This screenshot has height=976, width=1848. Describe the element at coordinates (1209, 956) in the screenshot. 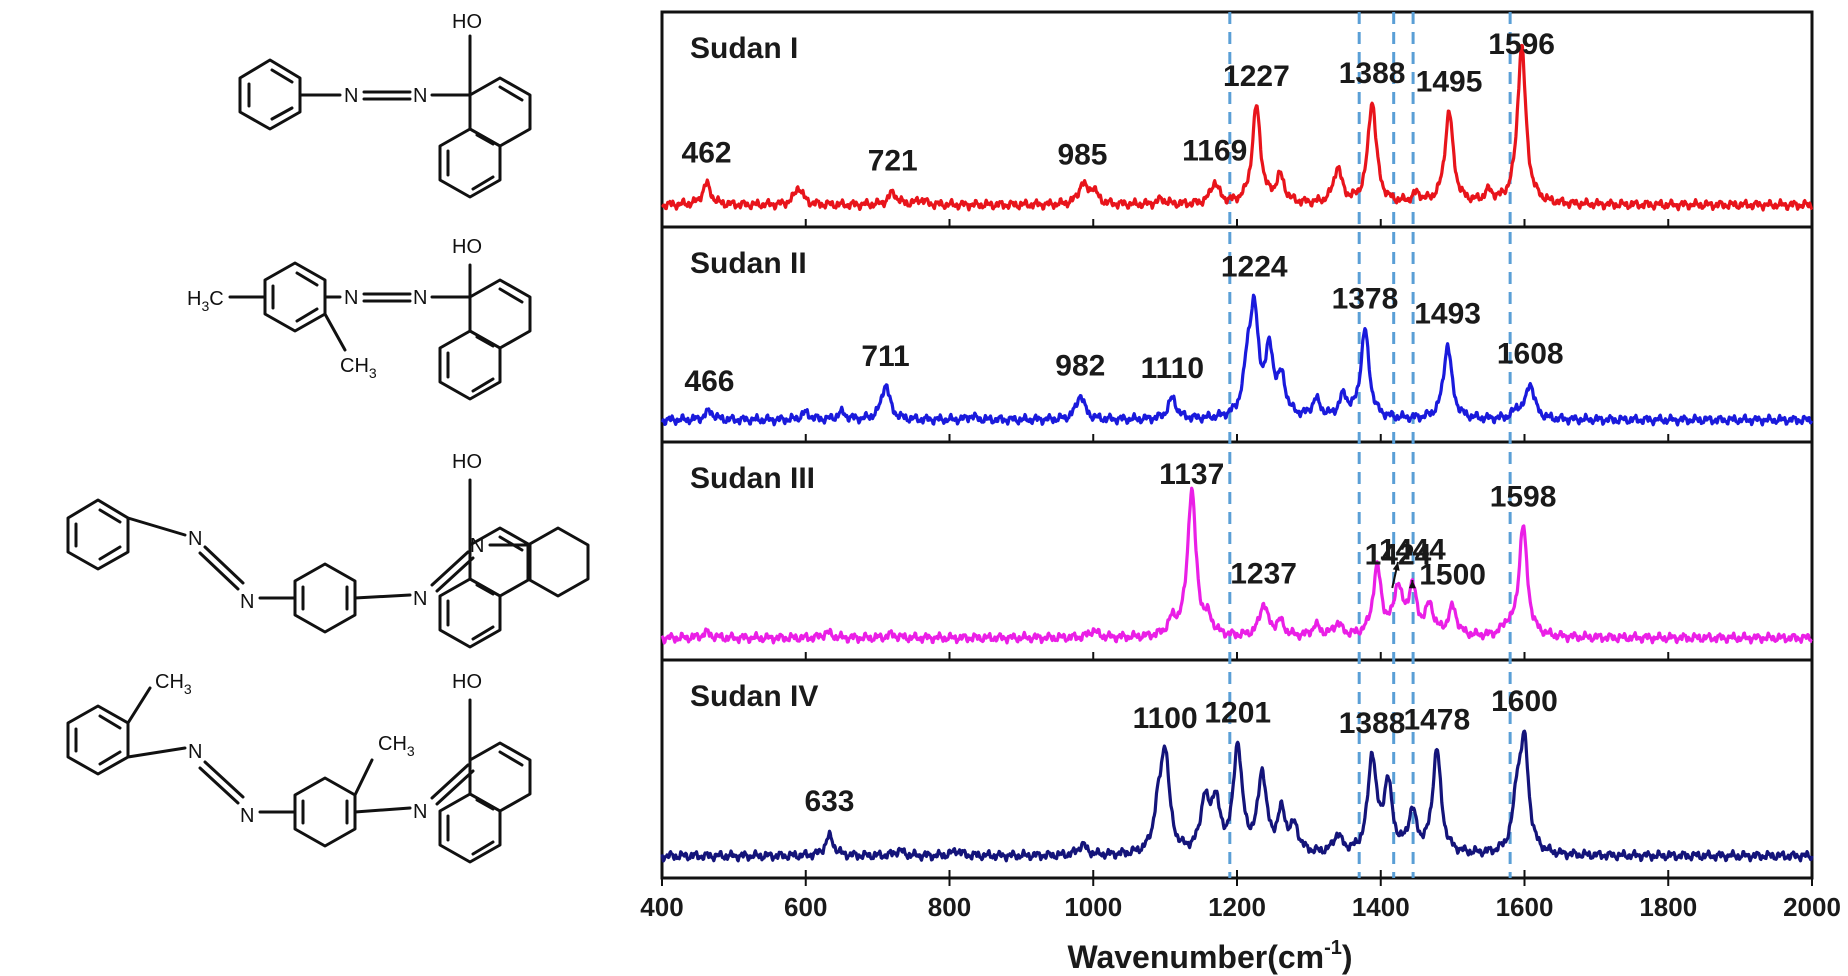

I see `x-axis-title: Wavenumber(cm-1)` at that location.